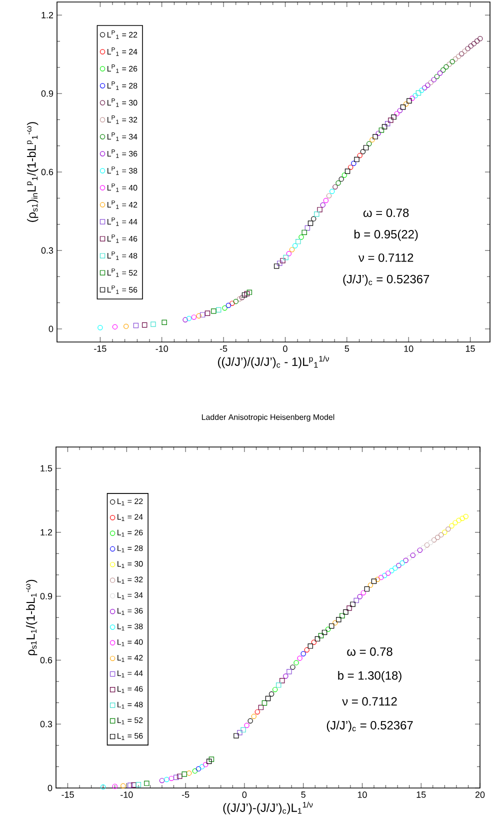 The width and height of the screenshot is (492, 836). What do you see at coordinates (386, 235) in the screenshot?
I see `annotation: b = 0.95(22)` at bounding box center [386, 235].